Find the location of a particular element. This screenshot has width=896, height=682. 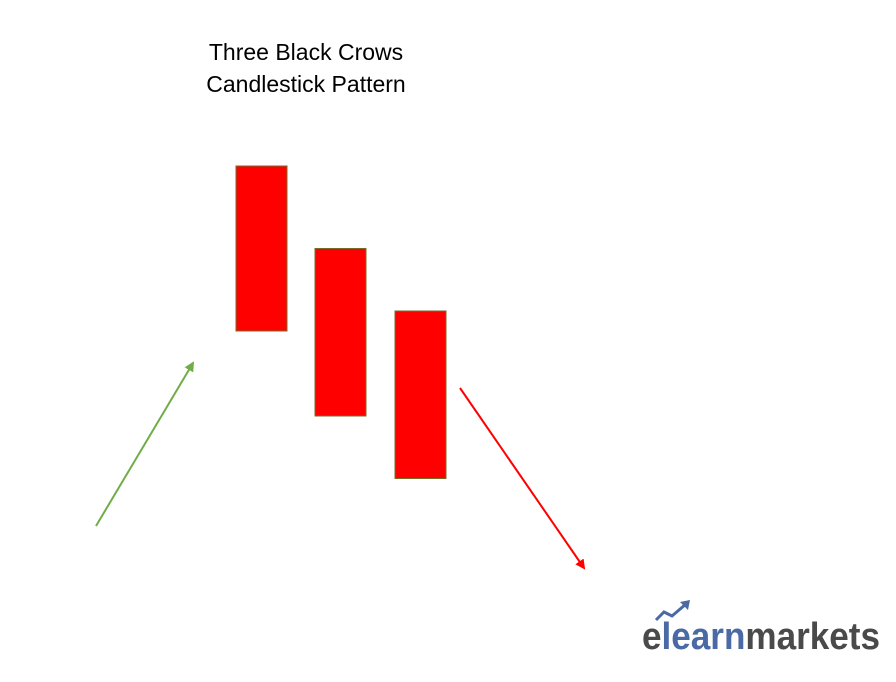

logo-part-e: e is located at coordinates (652, 637).